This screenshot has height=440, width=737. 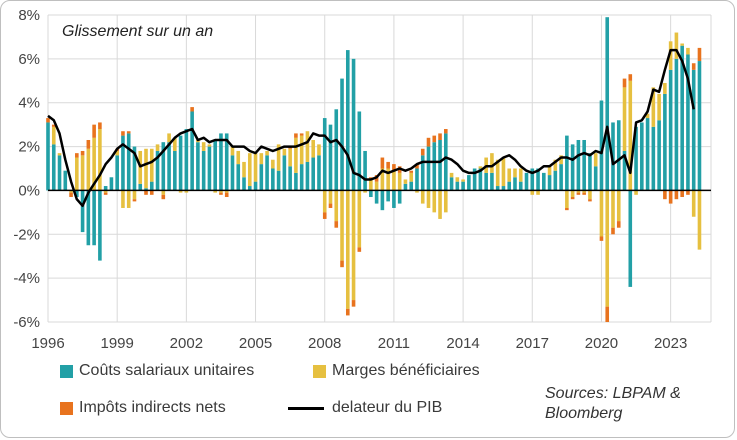 I want to click on chart-annotation: Glissement sur un an, so click(x=137, y=31).